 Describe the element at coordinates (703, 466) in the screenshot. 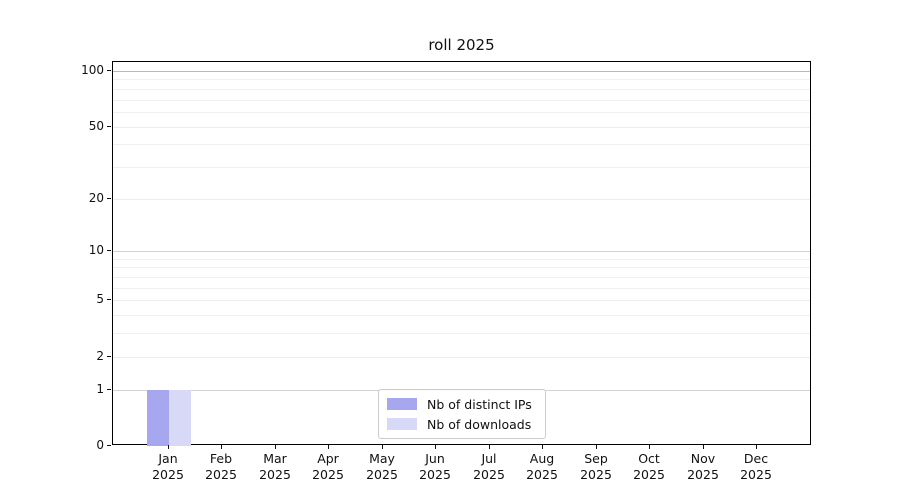

I see `x-axis-tick-label: Nov 2025` at that location.